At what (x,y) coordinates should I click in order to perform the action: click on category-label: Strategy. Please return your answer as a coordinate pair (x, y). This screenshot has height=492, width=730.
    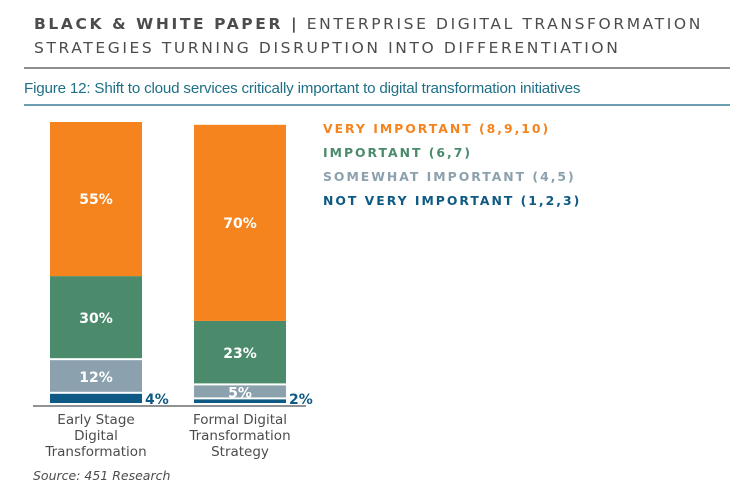
    Looking at the image, I should click on (240, 452).